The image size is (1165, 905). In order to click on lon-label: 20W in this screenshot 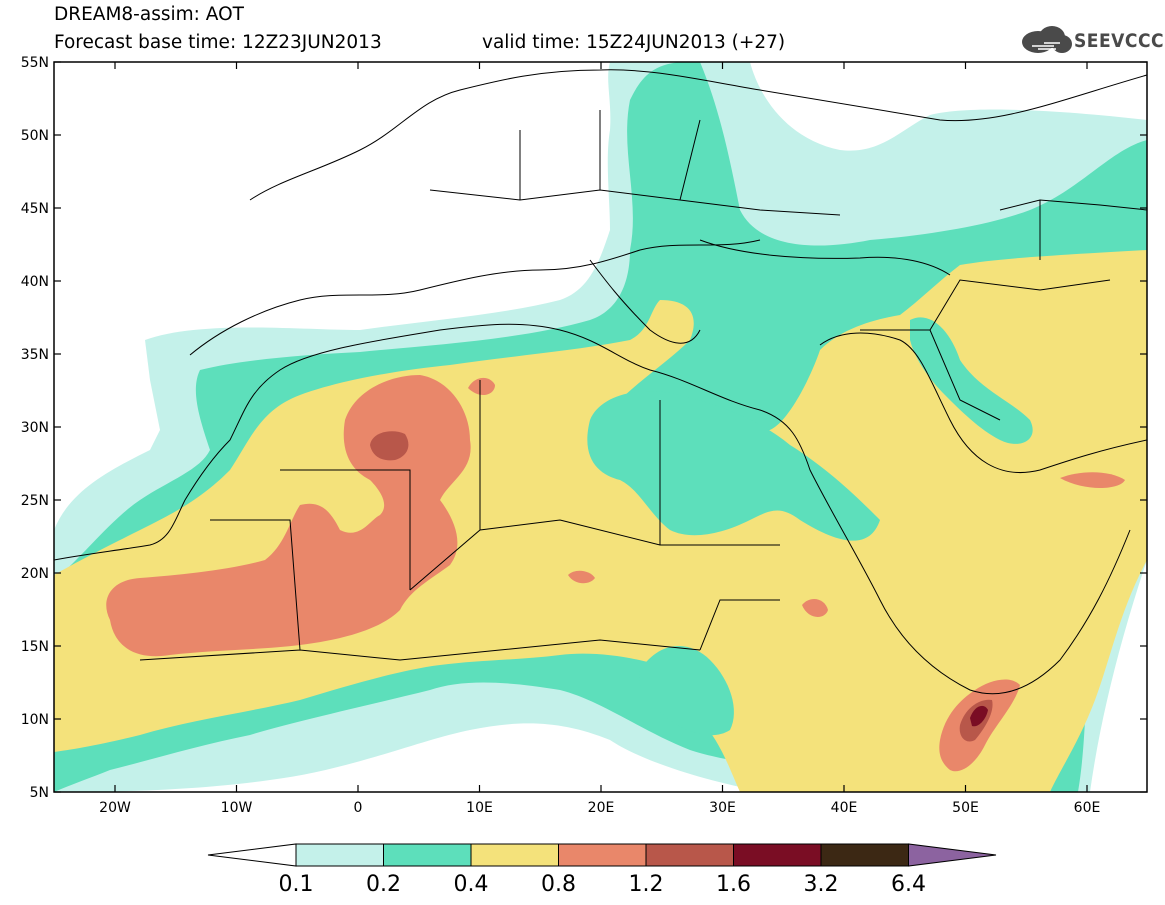, I will do `click(115, 808)`.